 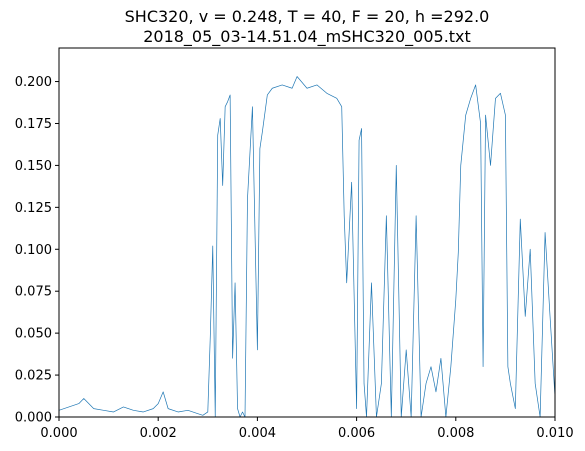 I want to click on y-tick-label: 0.050, so click(x=33, y=334).